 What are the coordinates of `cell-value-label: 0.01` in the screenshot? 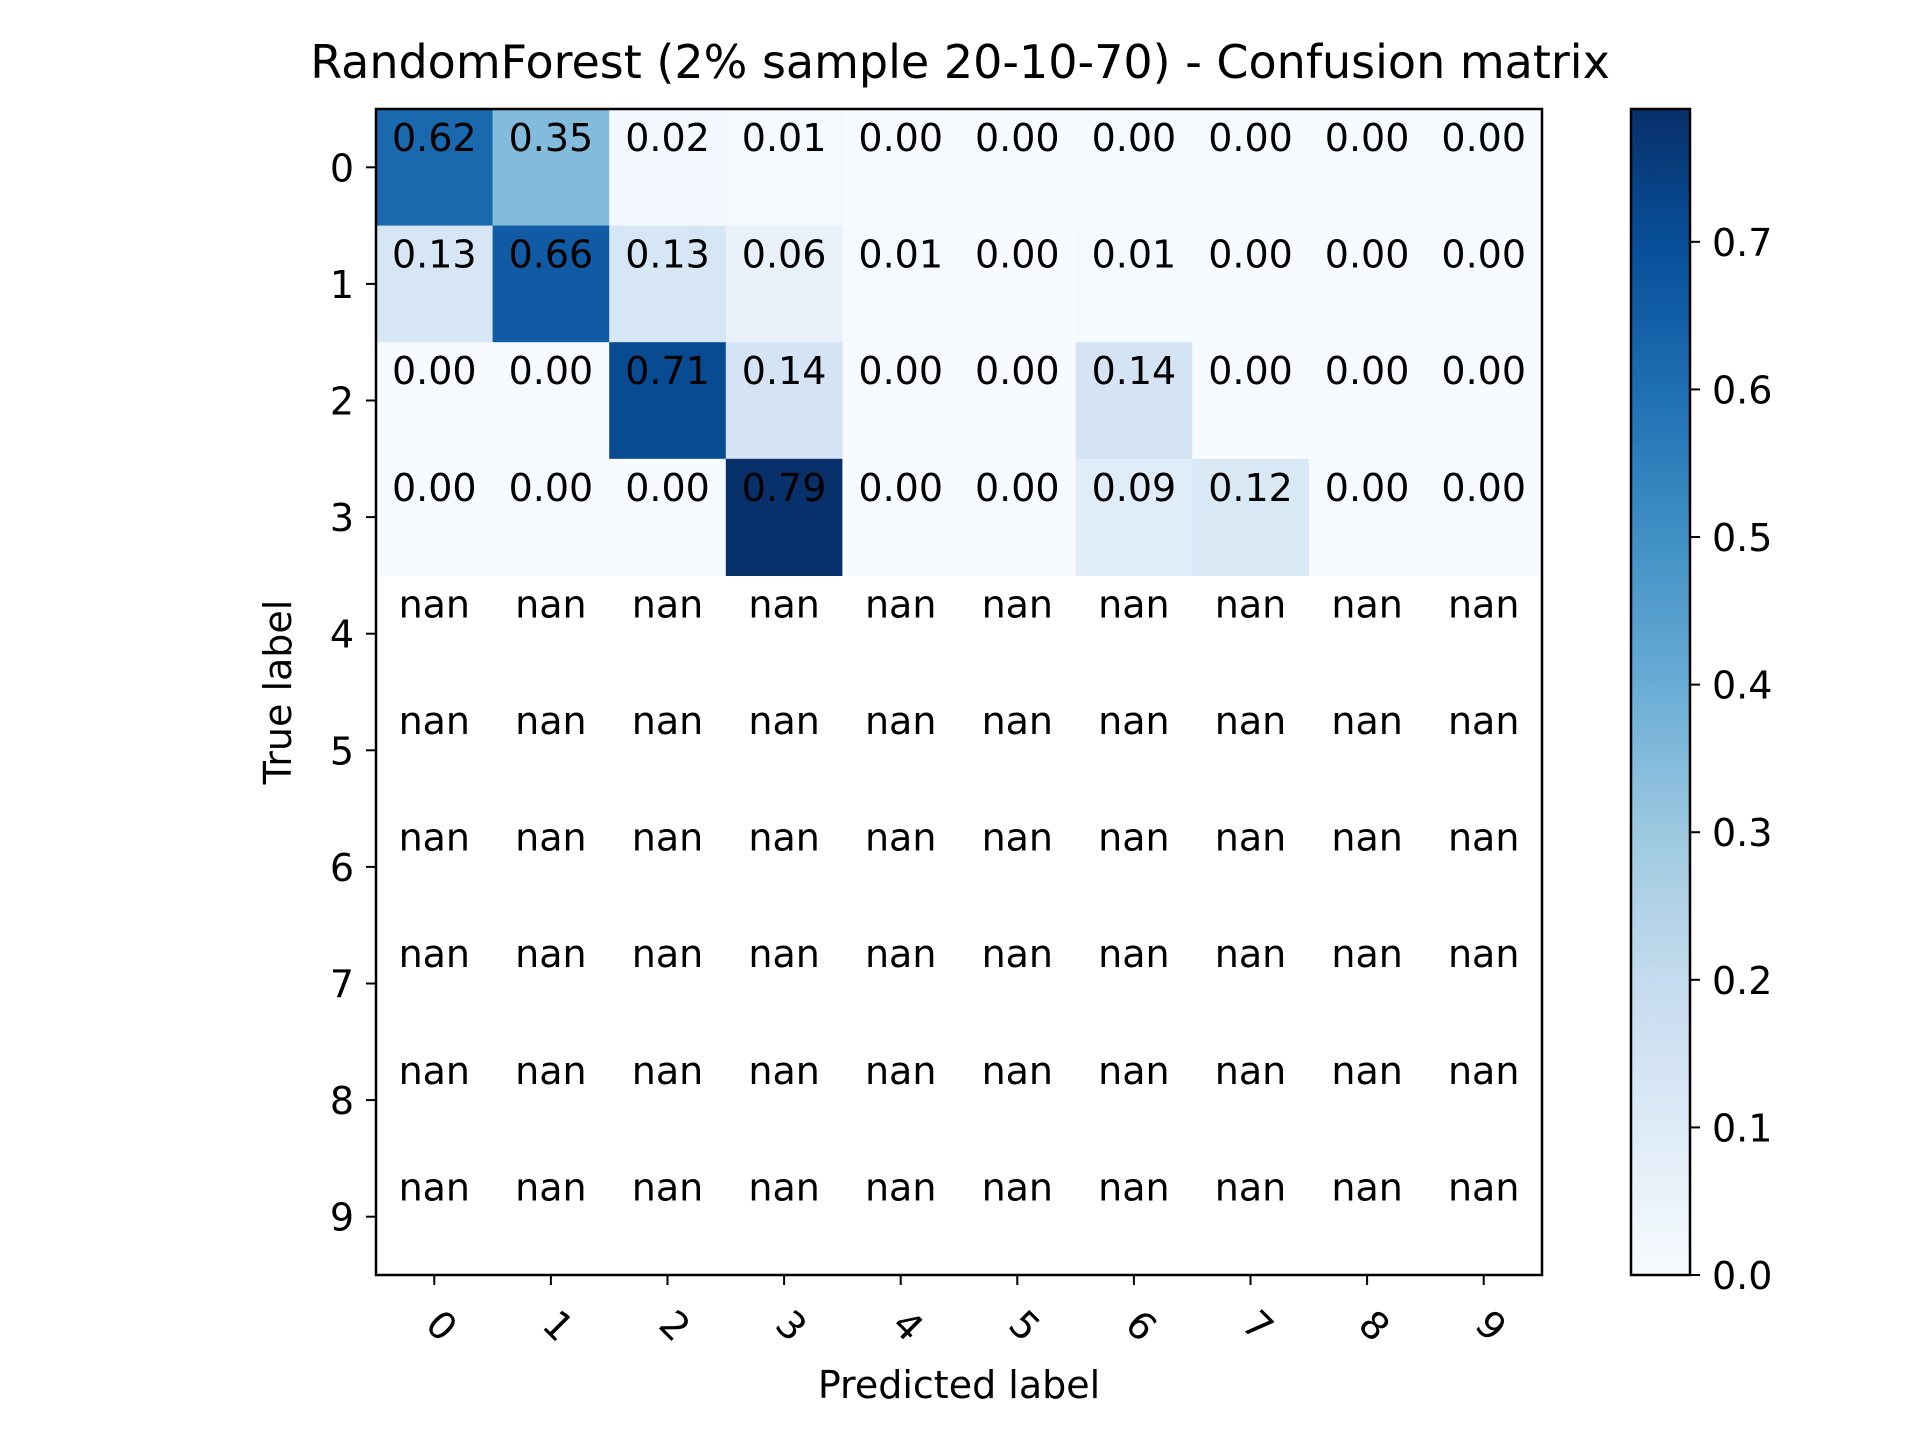 It's located at (1134, 255).